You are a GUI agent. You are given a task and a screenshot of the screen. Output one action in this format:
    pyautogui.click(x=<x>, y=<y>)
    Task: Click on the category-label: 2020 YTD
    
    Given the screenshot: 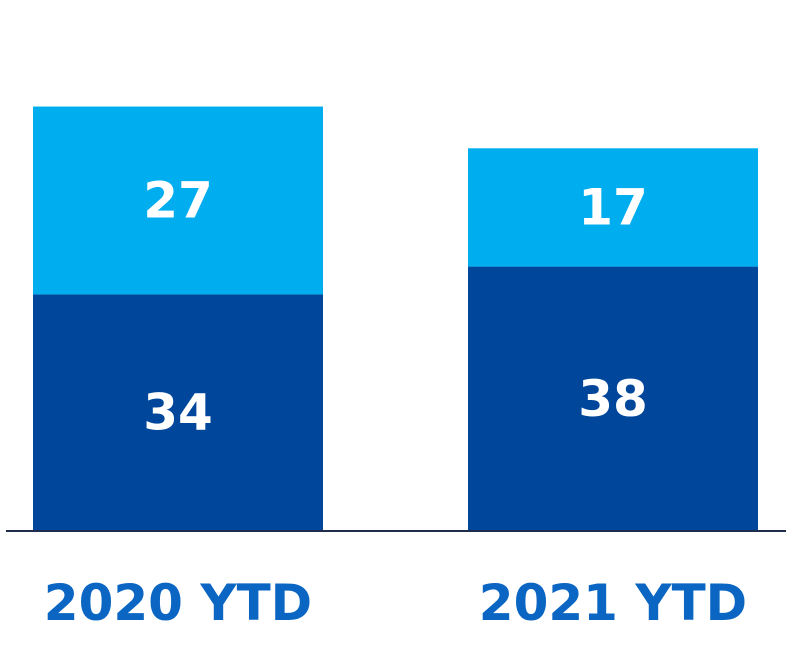 What is the action you would take?
    pyautogui.click(x=178, y=603)
    